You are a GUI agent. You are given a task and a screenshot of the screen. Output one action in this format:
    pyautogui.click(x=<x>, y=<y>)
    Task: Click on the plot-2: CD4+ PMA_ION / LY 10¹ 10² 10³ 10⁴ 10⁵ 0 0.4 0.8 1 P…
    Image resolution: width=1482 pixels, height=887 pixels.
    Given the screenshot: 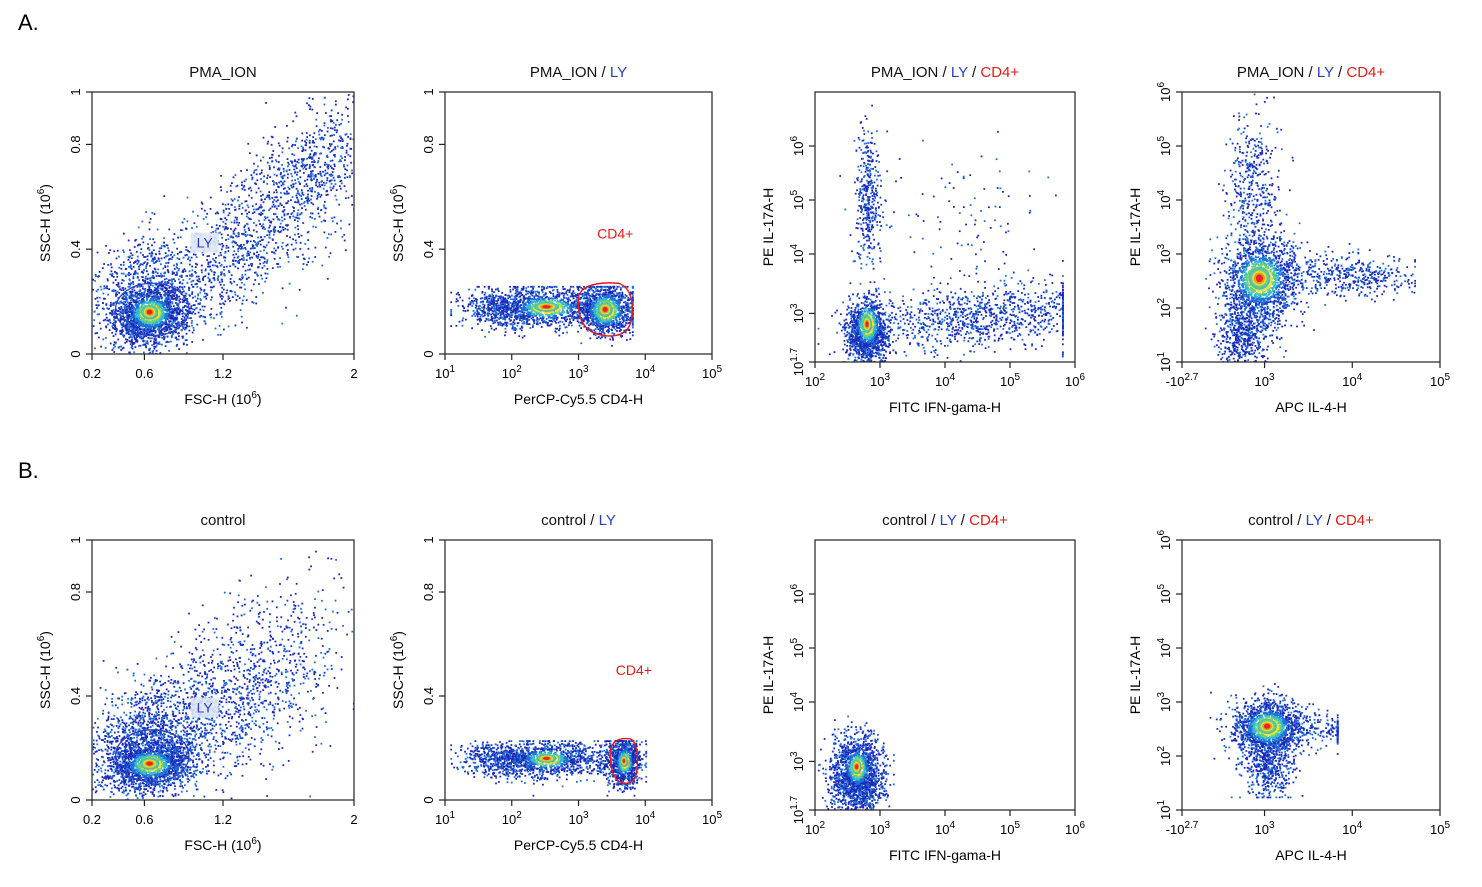 What is the action you would take?
    pyautogui.click(x=555, y=235)
    